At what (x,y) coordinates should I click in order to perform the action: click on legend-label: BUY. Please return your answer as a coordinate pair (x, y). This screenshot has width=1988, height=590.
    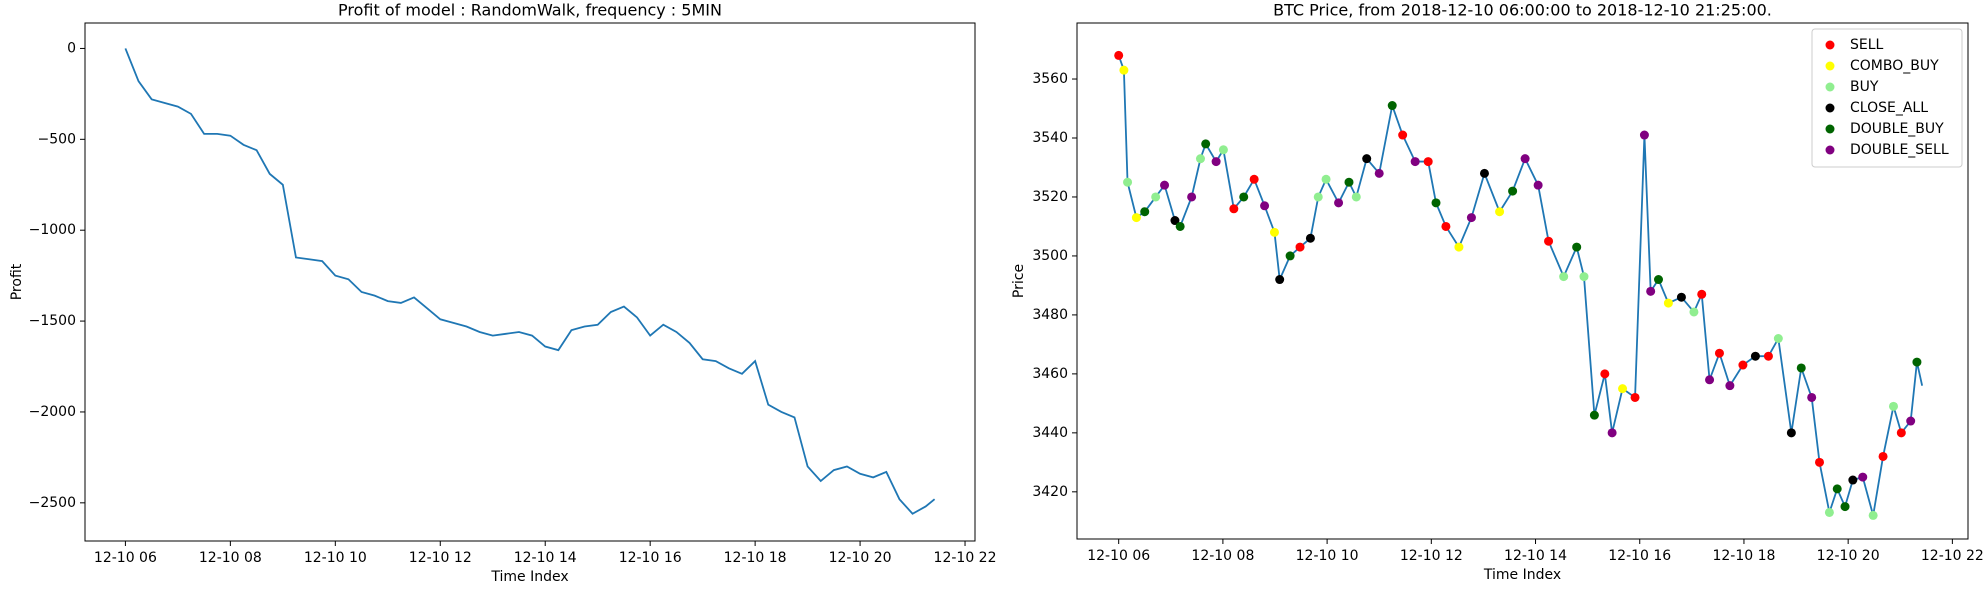
    Looking at the image, I should click on (1864, 87).